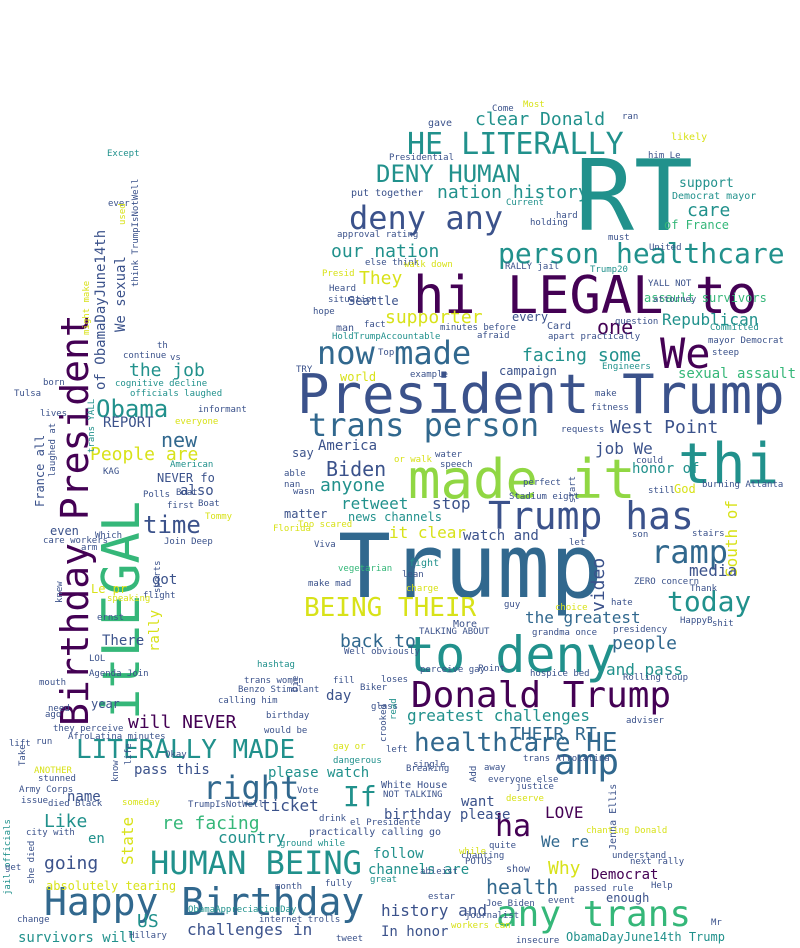 The image size is (800, 948). What do you see at coordinates (685, 489) in the screenshot?
I see `word: God` at bounding box center [685, 489].